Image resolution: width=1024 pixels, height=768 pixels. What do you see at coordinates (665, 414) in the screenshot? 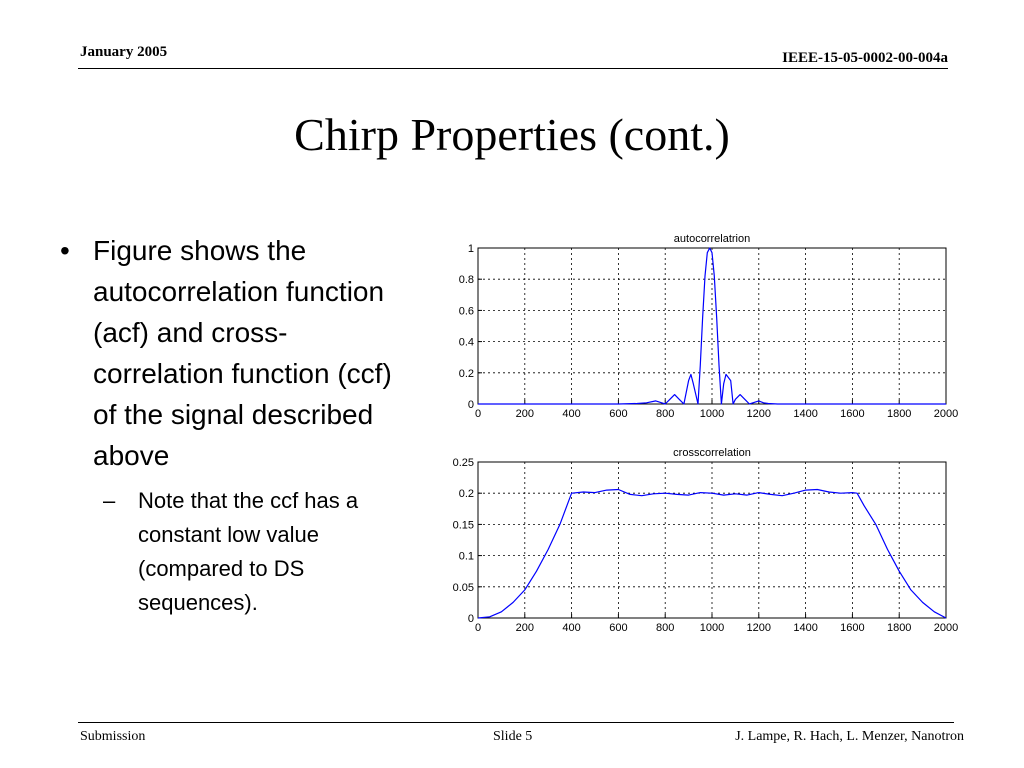
I see `acf-x-tick-label: 800` at bounding box center [665, 414].